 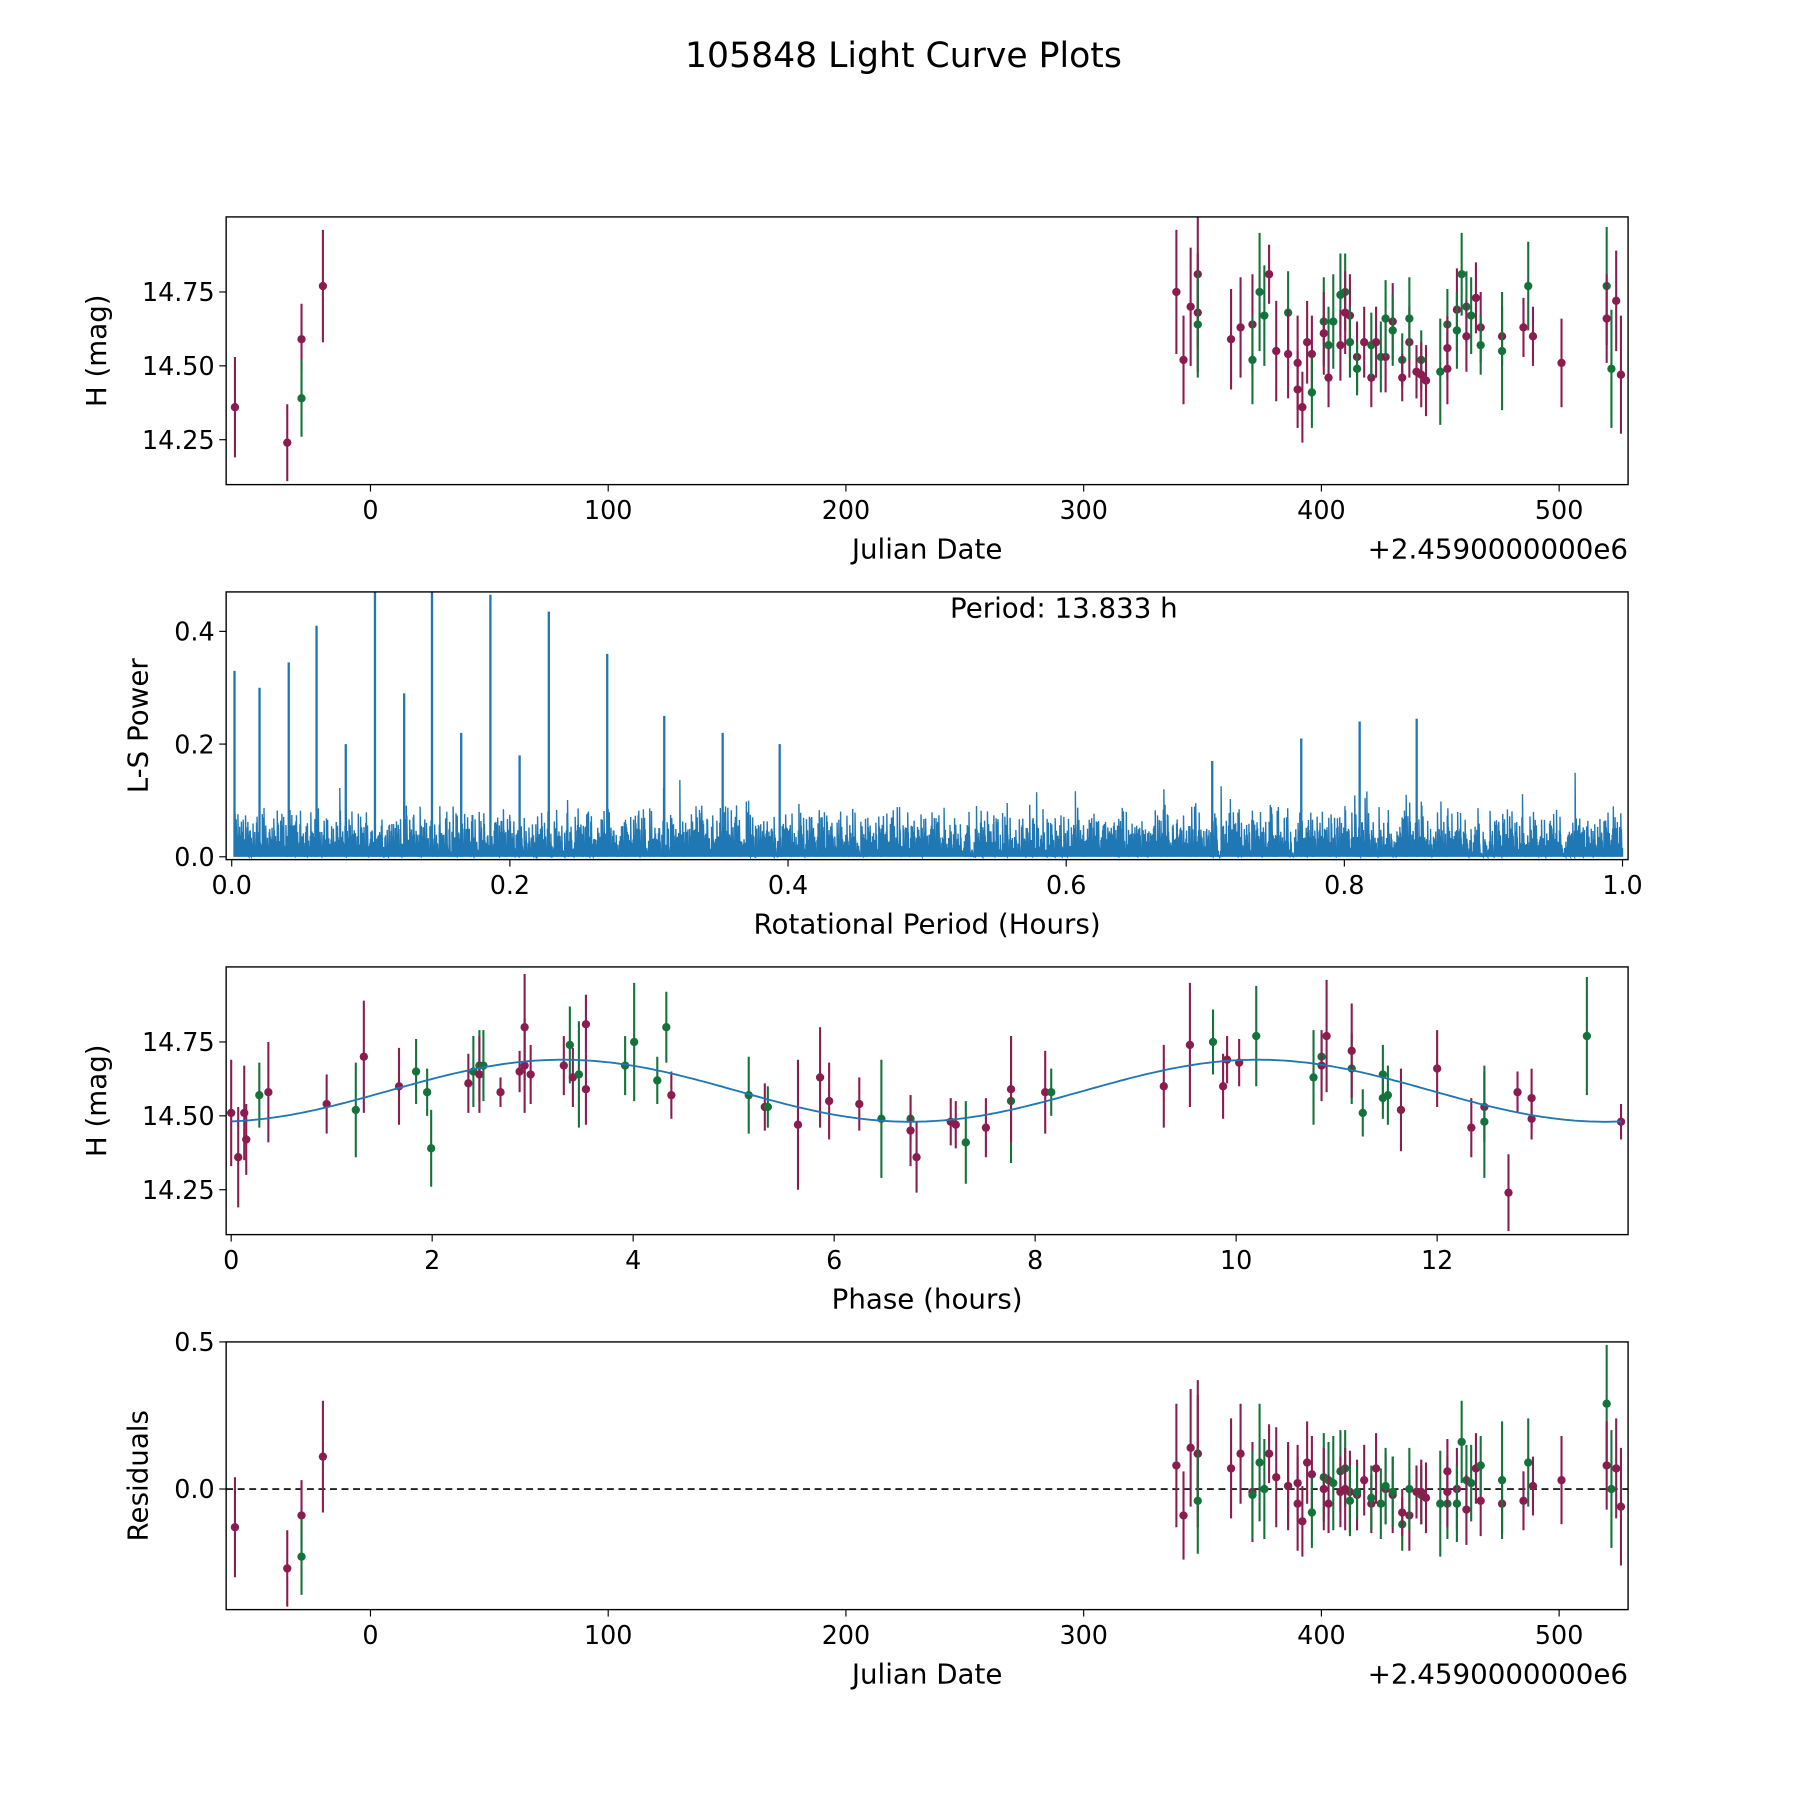 I want to click on x-tick-label: 4, so click(x=633, y=1260).